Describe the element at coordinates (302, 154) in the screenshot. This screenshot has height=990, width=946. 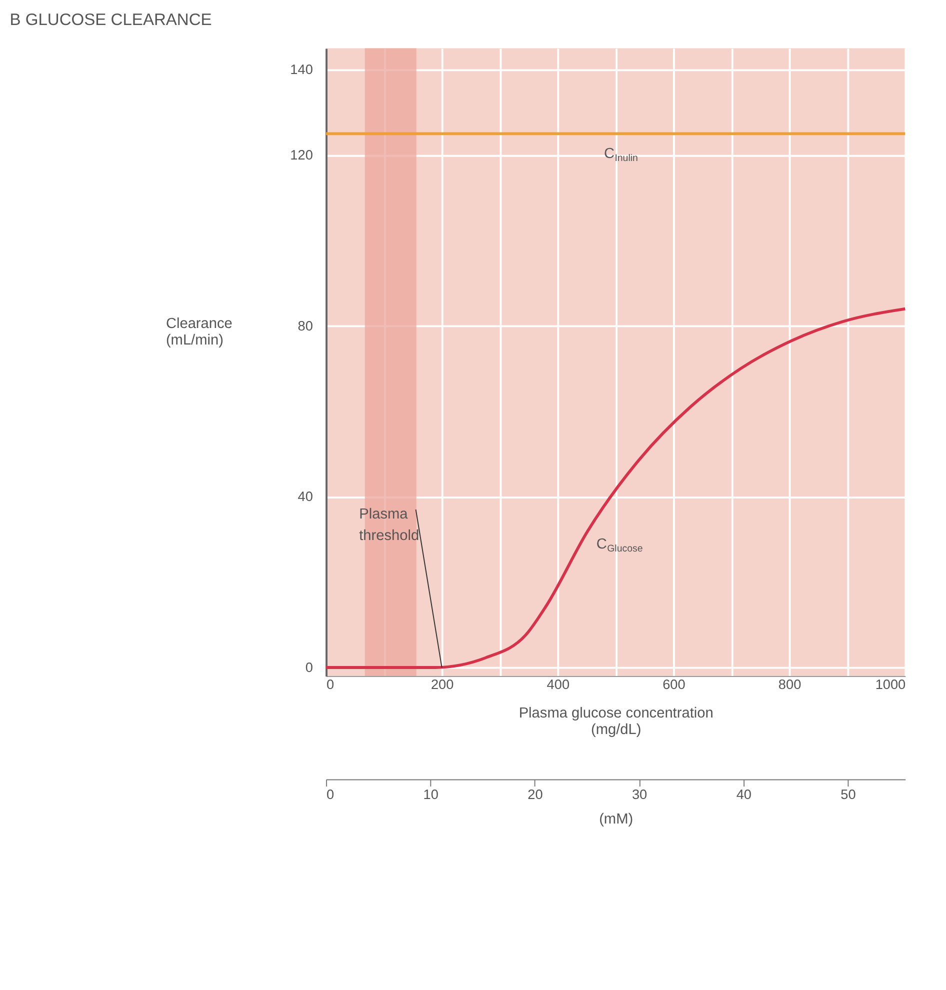
I see `y-tick-label: 120` at that location.